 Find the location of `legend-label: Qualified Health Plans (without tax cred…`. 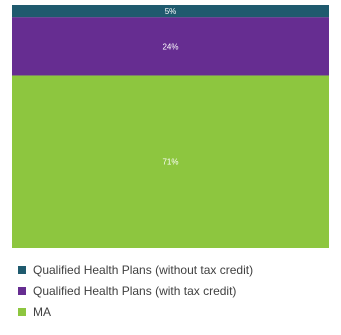

legend-label: Qualified Health Plans (without tax cred… is located at coordinates (143, 269).